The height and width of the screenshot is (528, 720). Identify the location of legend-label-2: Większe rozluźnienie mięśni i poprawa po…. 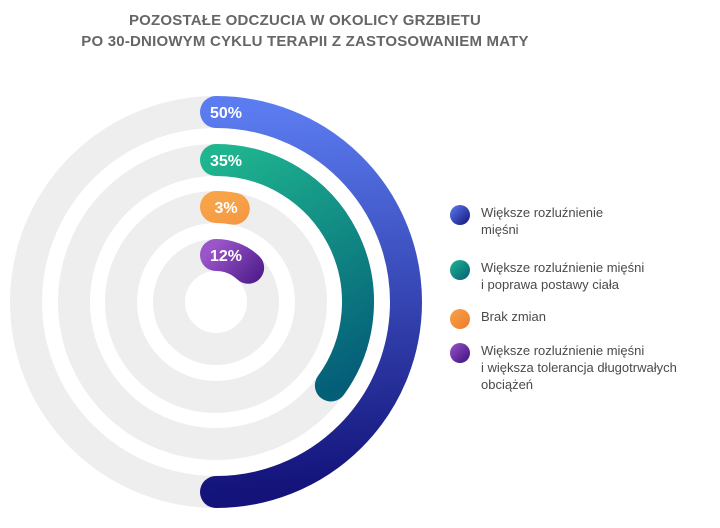
(563, 276).